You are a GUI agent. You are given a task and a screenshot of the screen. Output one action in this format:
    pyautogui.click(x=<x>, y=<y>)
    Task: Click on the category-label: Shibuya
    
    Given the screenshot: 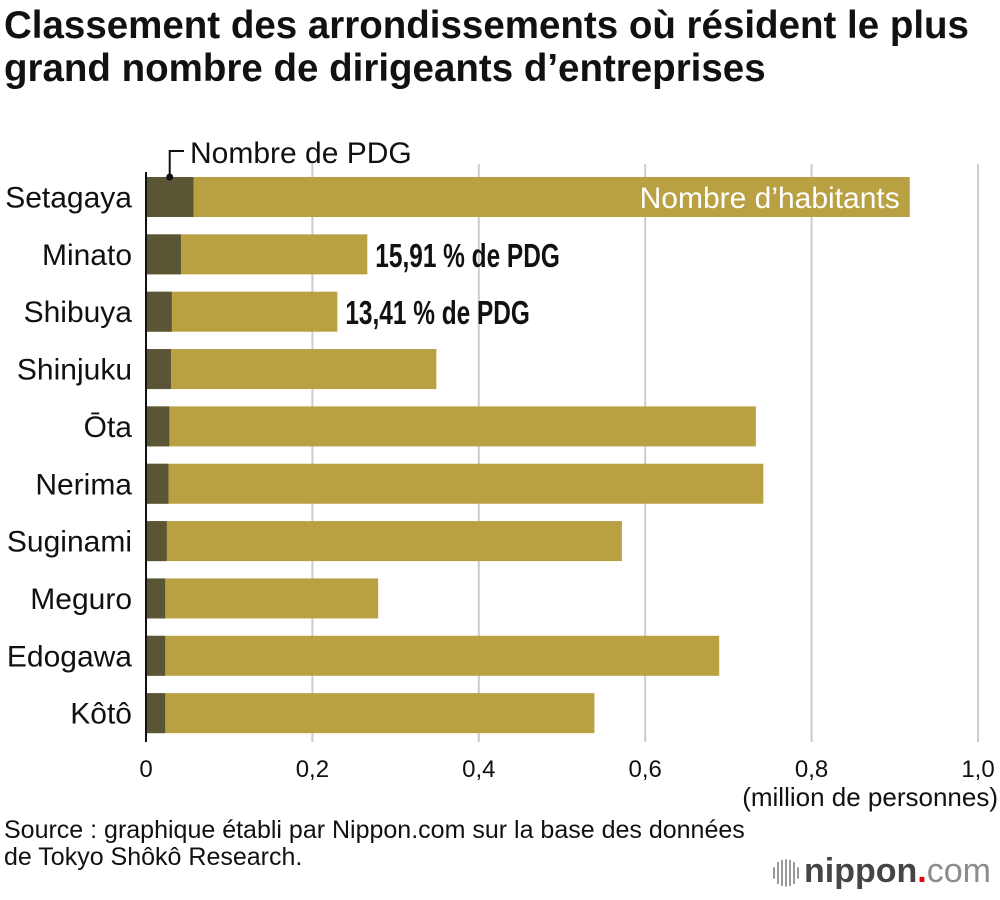 What is the action you would take?
    pyautogui.click(x=78, y=312)
    